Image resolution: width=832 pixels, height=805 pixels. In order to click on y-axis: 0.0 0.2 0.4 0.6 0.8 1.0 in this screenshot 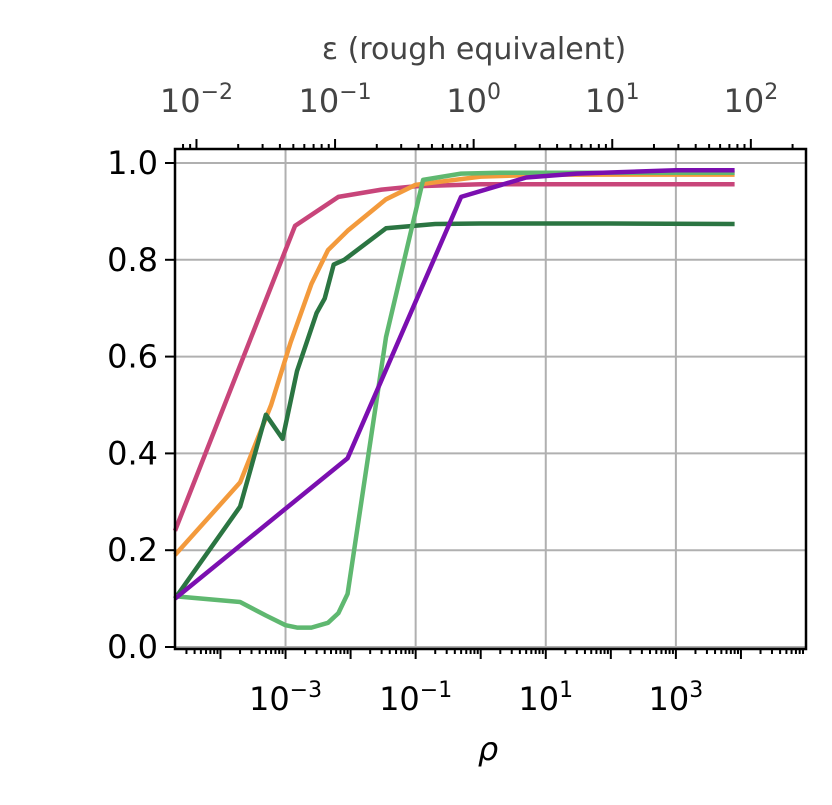, I will do `click(141, 405)`.